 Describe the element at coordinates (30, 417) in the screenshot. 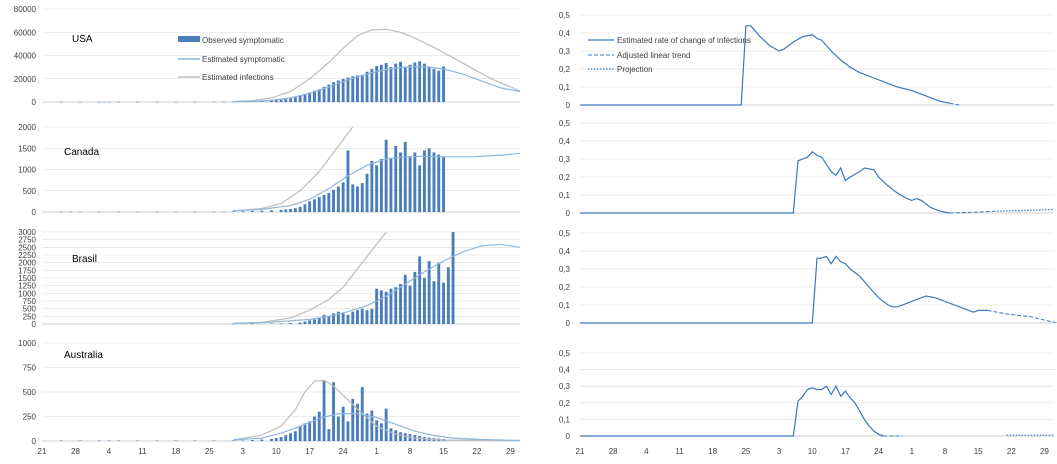

I see `y-tick-label: 250` at that location.